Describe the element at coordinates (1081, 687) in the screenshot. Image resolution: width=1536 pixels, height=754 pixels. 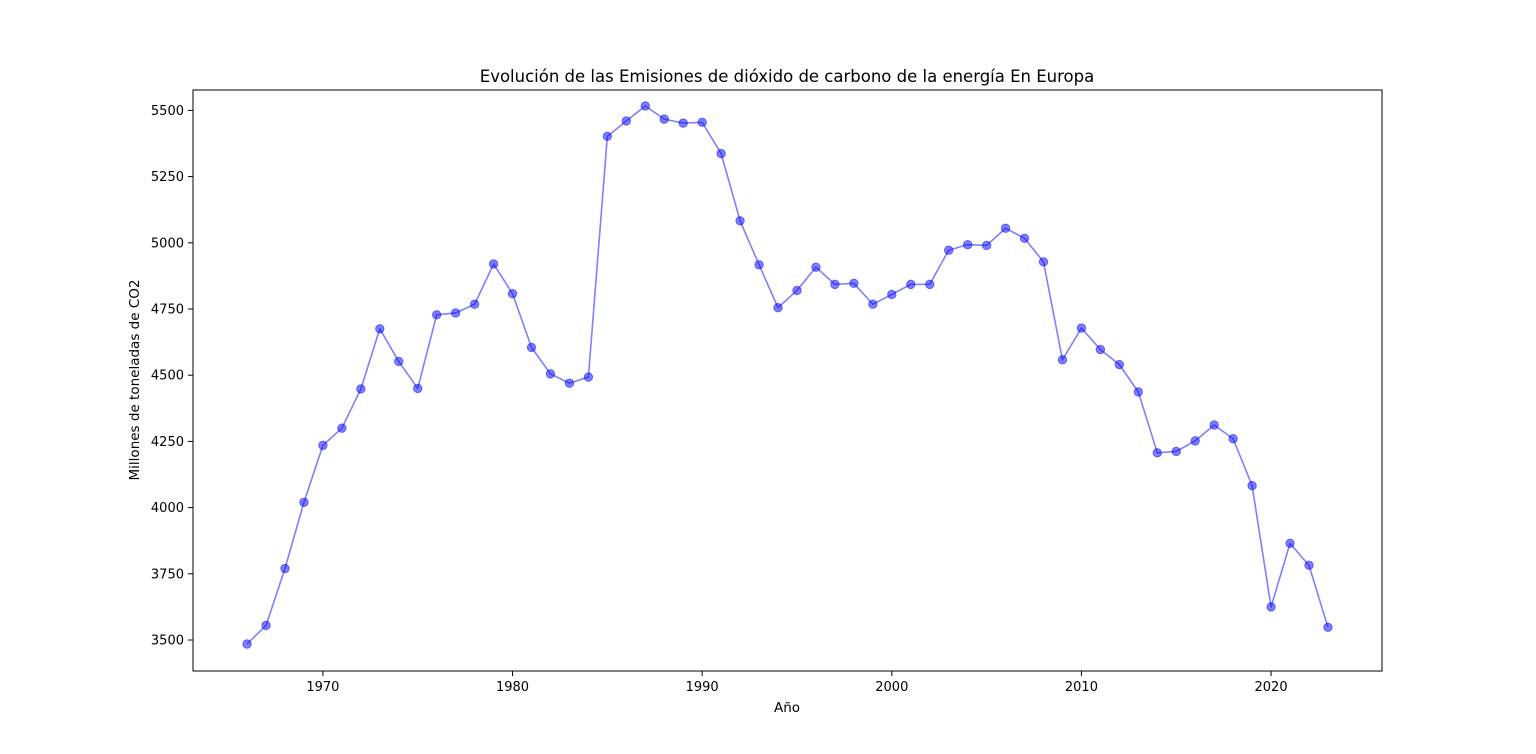
I see `x-tick-label: 2010` at that location.